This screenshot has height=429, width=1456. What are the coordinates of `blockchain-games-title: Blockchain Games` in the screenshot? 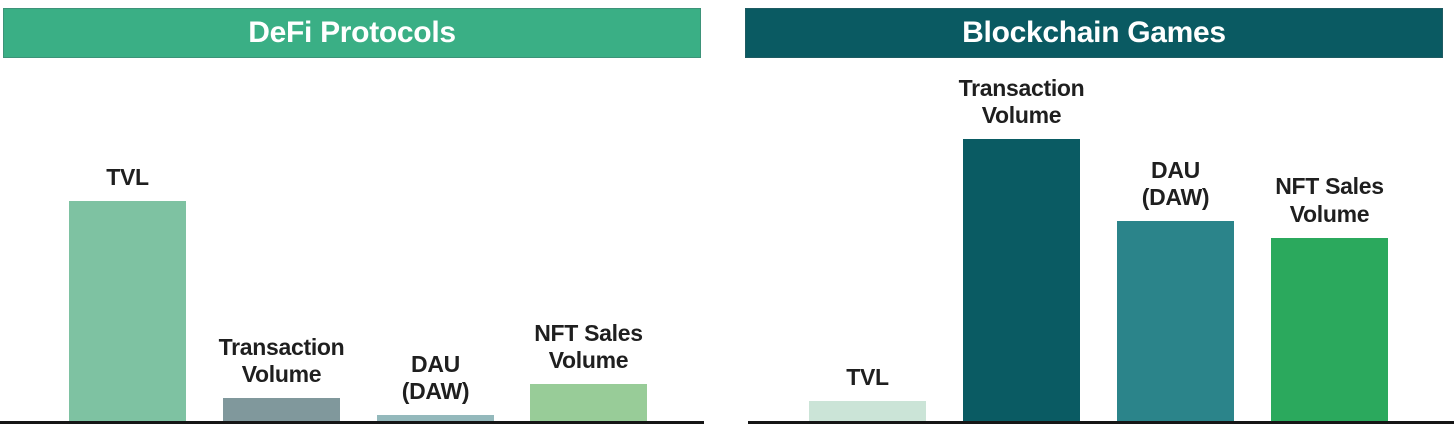 It's located at (1094, 32).